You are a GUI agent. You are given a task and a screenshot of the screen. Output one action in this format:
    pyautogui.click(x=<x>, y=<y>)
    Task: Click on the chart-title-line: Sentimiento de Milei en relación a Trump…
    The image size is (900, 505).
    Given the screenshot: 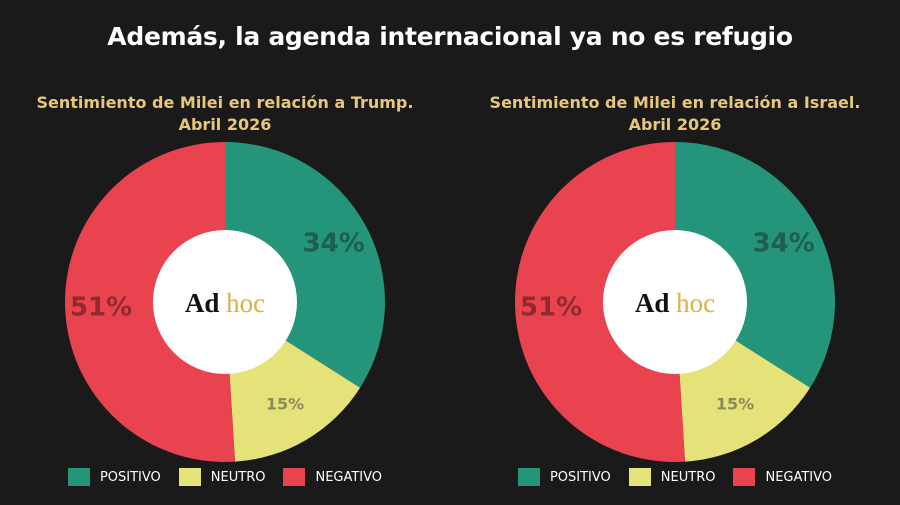 What is the action you would take?
    pyautogui.click(x=225, y=102)
    